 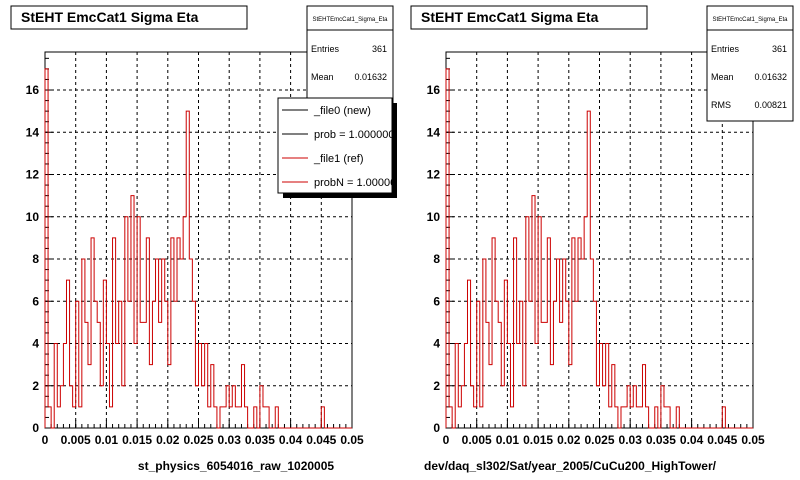 What do you see at coordinates (358, 183) in the screenshot?
I see `legend-entry: probN = 1.000000` at bounding box center [358, 183].